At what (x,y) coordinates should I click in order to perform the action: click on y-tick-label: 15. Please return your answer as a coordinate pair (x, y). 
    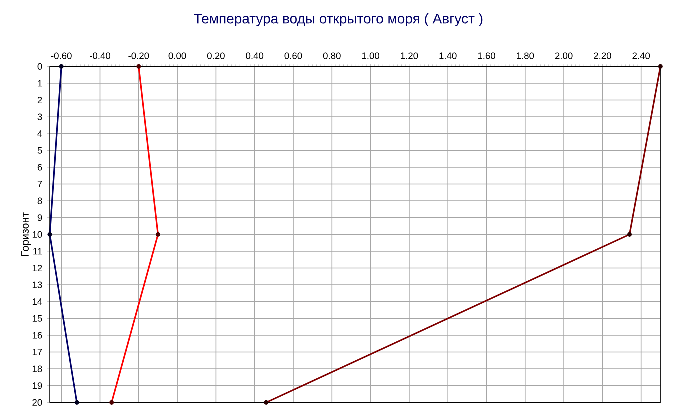
    Looking at the image, I should click on (37, 318).